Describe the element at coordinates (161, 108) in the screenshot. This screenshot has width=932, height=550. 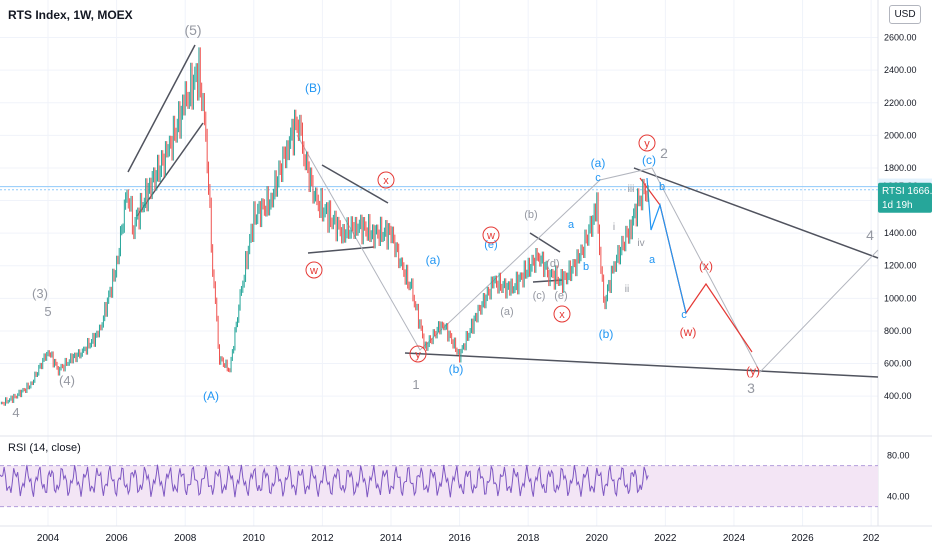
I see `channel-upper` at that location.